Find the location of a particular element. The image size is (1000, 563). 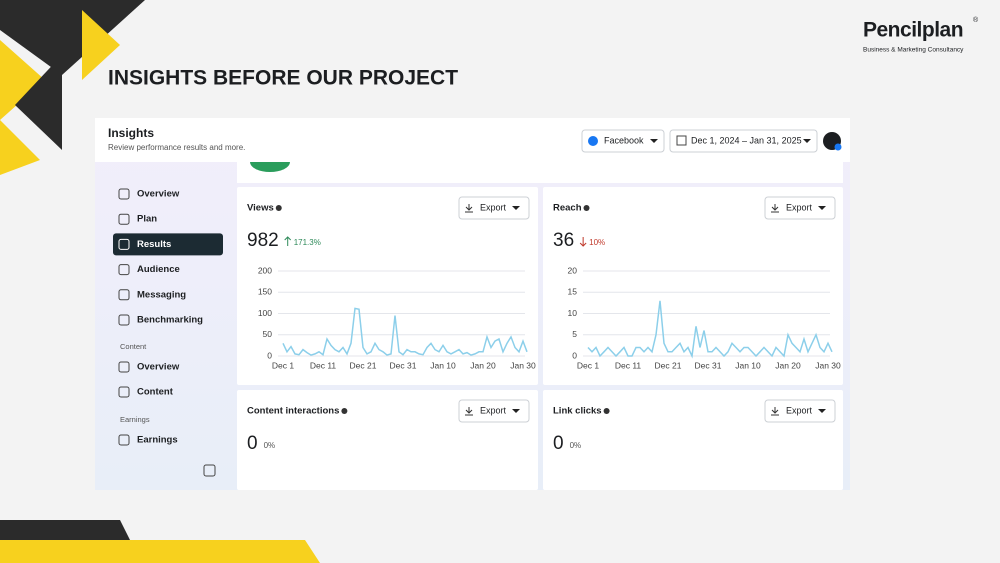

nav-item: Messaging is located at coordinates (161, 294).